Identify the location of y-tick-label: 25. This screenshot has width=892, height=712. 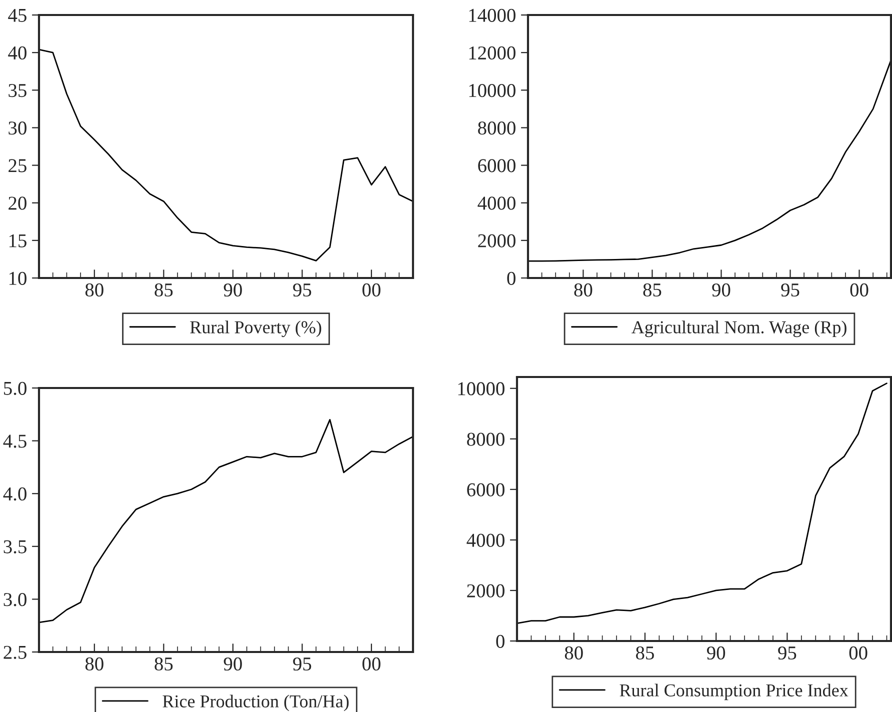
(17, 165).